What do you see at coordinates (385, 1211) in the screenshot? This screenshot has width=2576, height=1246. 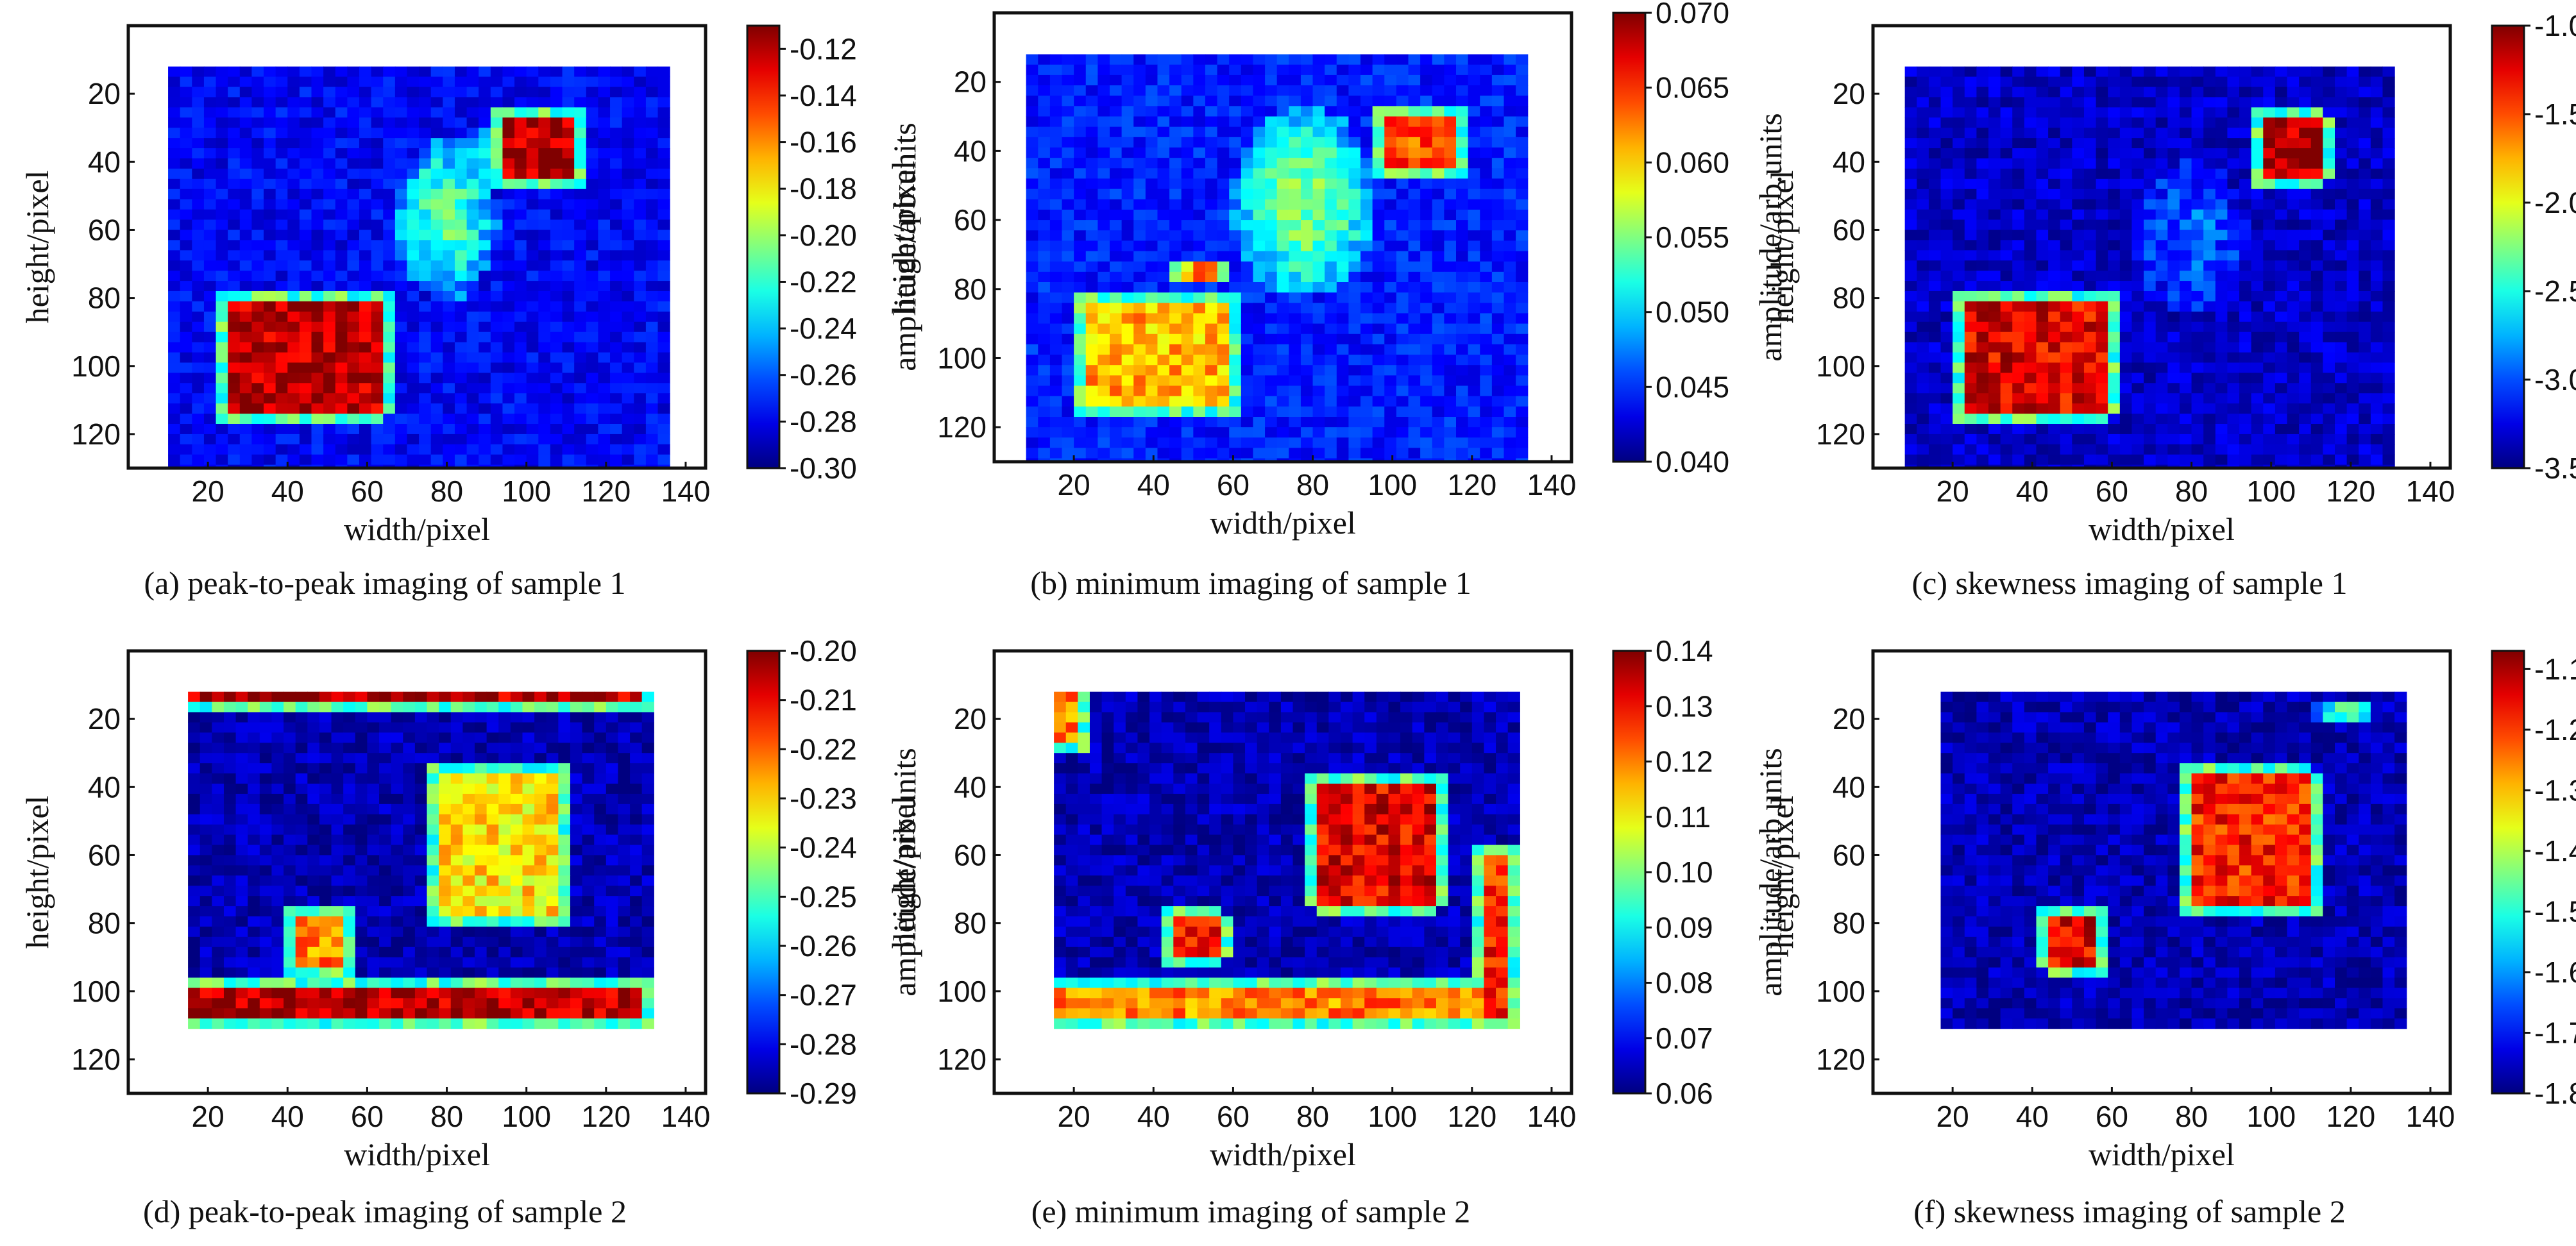 I see `panel-caption: (d) peak-to-peak imaging of sample 2` at bounding box center [385, 1211].